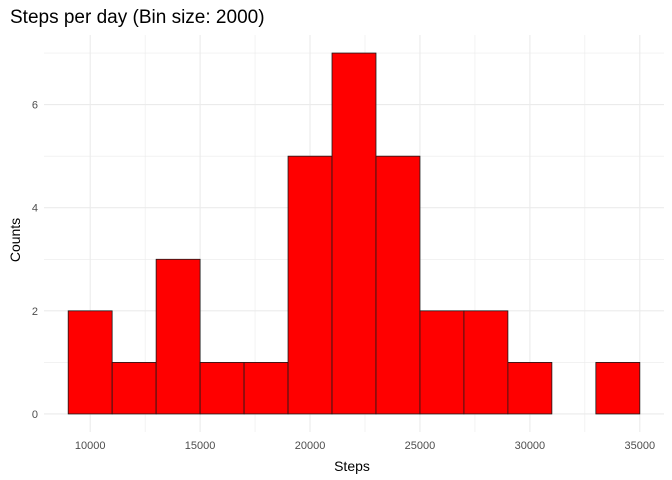 The image size is (672, 480). Describe the element at coordinates (200, 446) in the screenshot. I see `x-tick-label: 15000` at that location.